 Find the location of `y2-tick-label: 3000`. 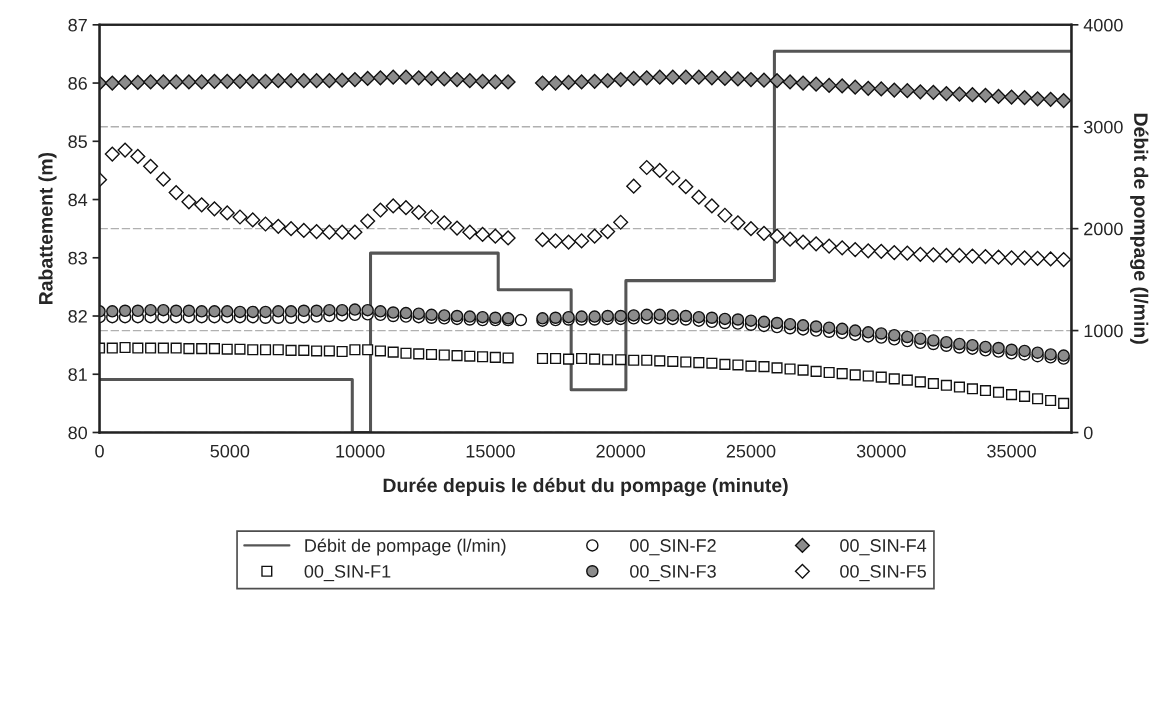

y2-tick-label: 3000 is located at coordinates (1103, 127).